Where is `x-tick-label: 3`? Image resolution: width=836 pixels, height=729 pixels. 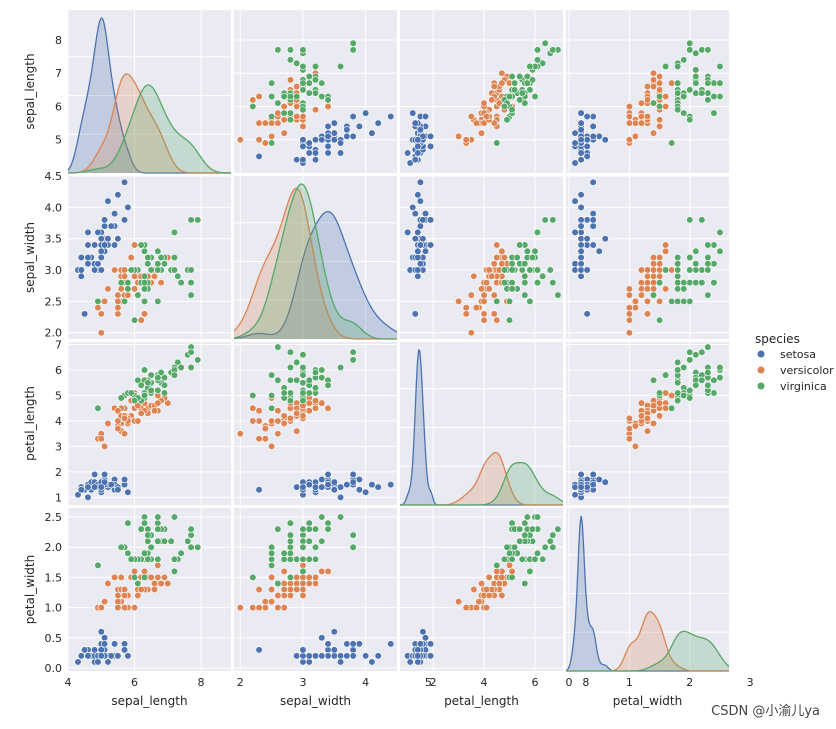
x-tick-label: 3 is located at coordinates (750, 682).